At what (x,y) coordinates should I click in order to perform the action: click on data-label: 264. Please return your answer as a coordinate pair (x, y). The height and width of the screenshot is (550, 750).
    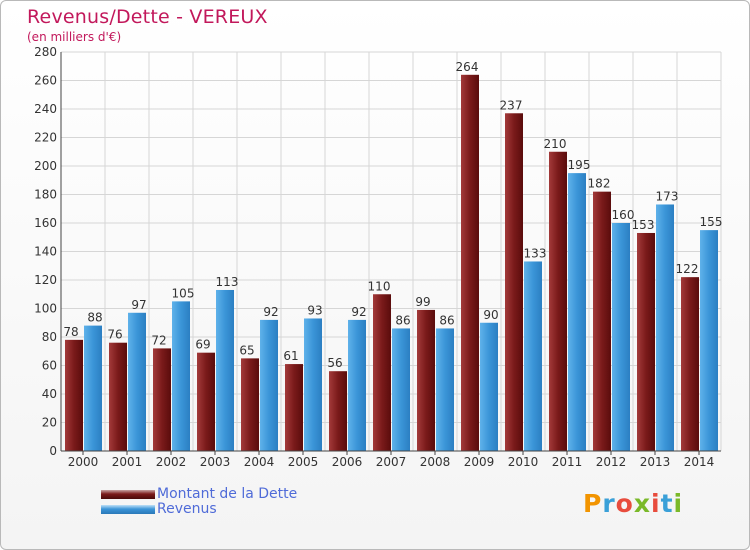
    Looking at the image, I should click on (467, 67).